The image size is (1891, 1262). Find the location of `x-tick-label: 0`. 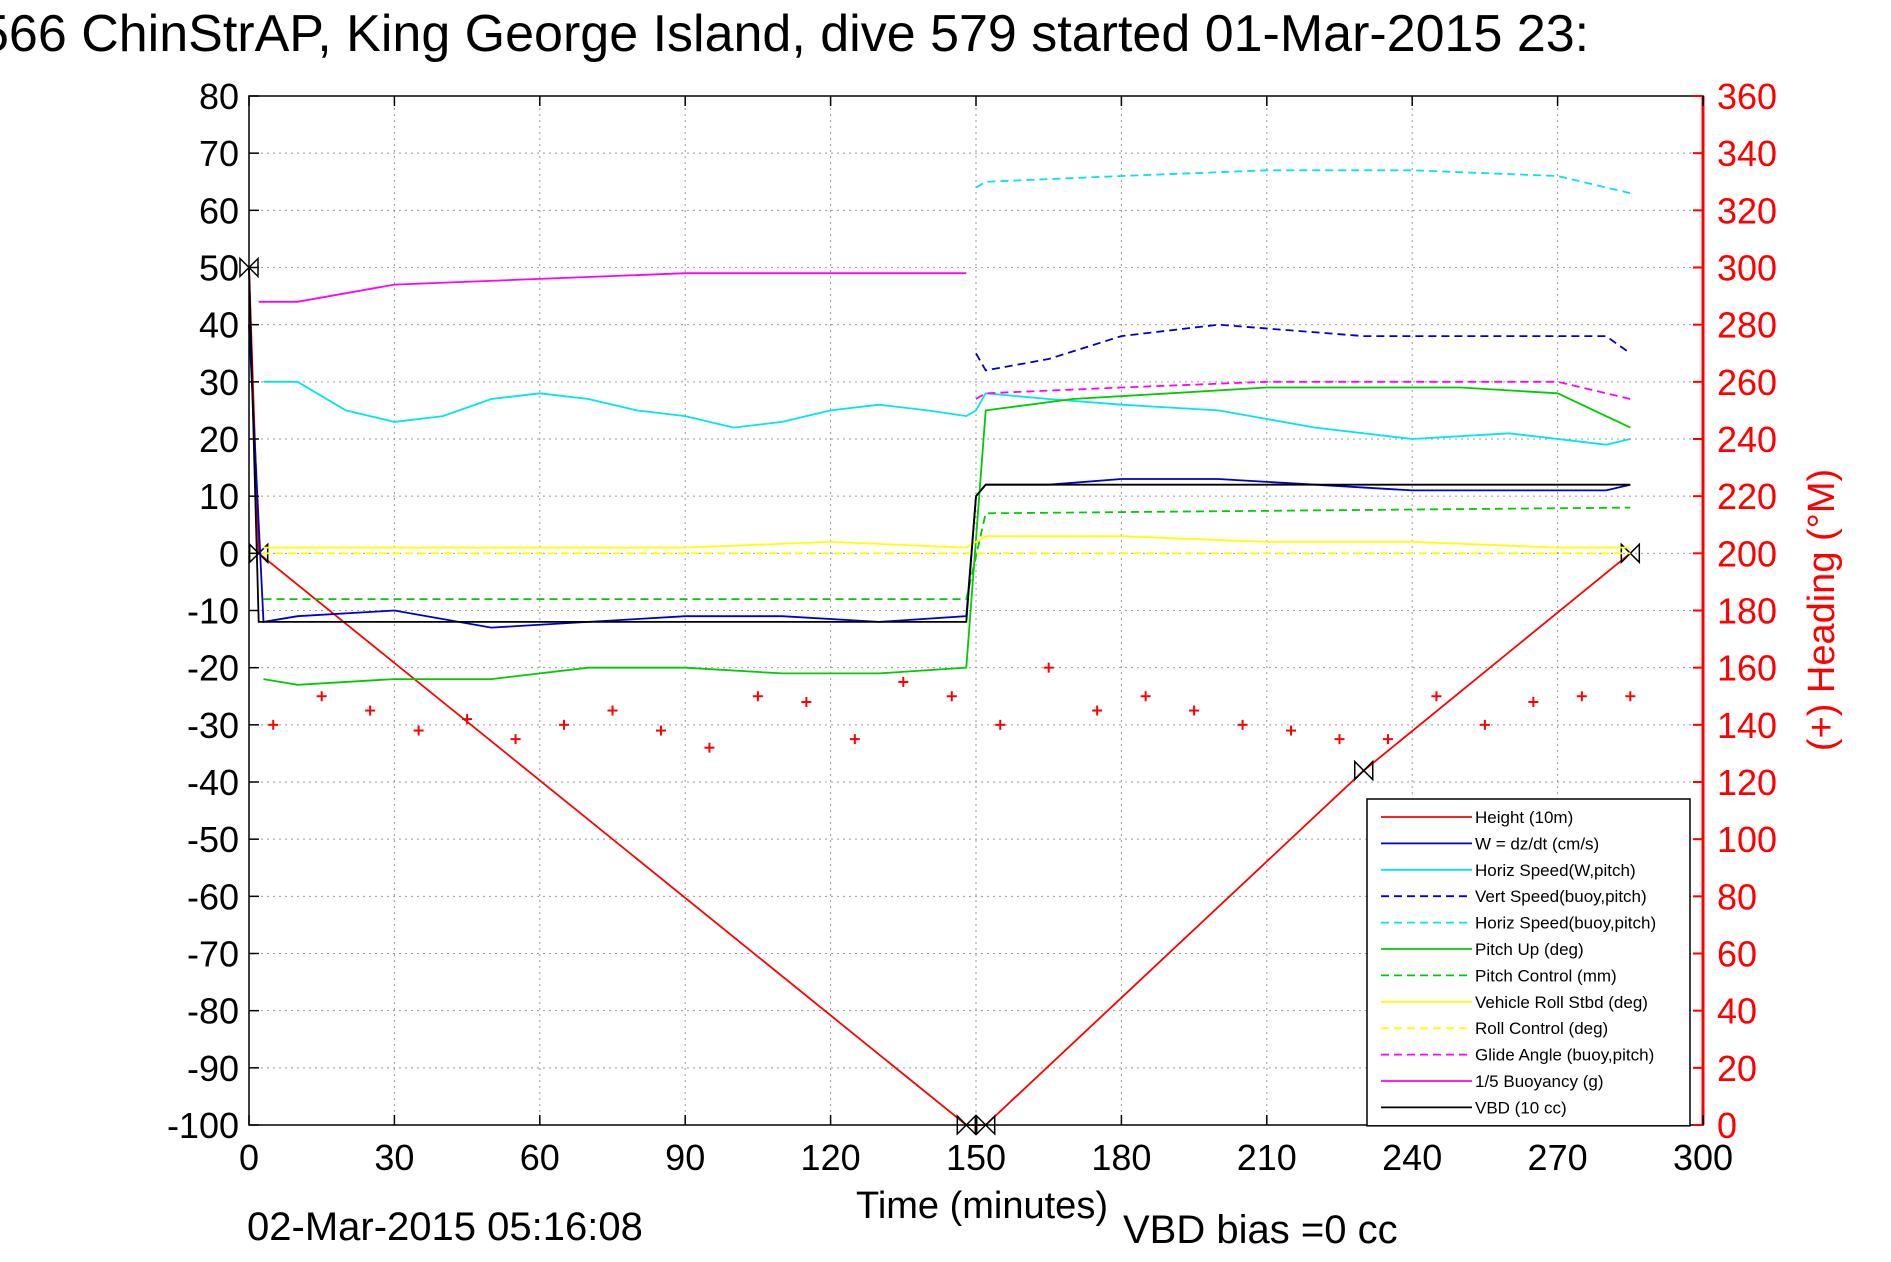

x-tick-label: 0 is located at coordinates (249, 1157).